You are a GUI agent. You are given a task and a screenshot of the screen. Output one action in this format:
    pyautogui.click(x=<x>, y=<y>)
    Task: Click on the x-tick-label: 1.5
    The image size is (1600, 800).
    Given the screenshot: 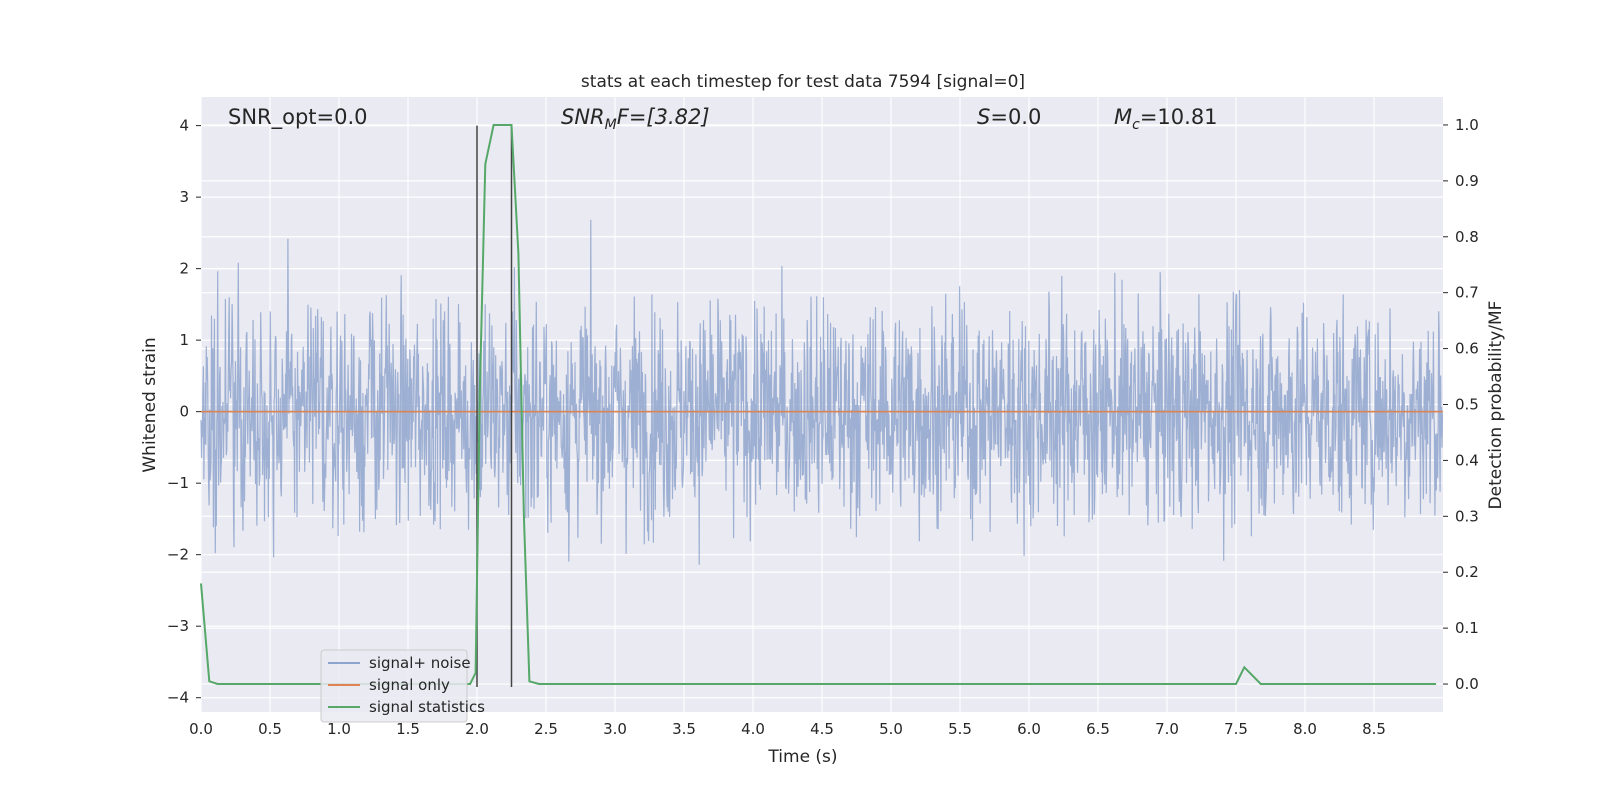 What is the action you would take?
    pyautogui.click(x=408, y=729)
    